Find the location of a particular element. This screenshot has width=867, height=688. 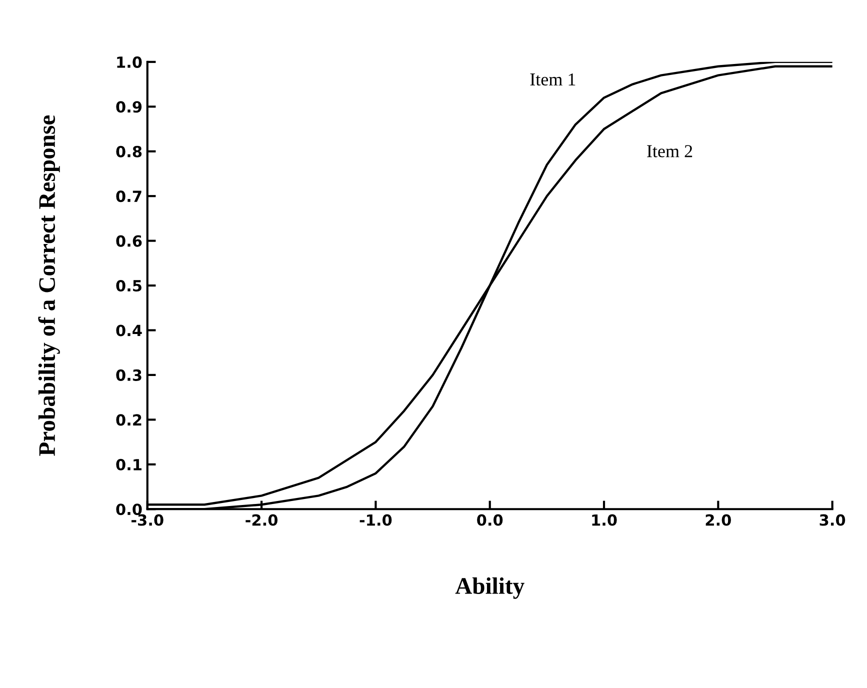

series-label: Item 1 is located at coordinates (553, 79).